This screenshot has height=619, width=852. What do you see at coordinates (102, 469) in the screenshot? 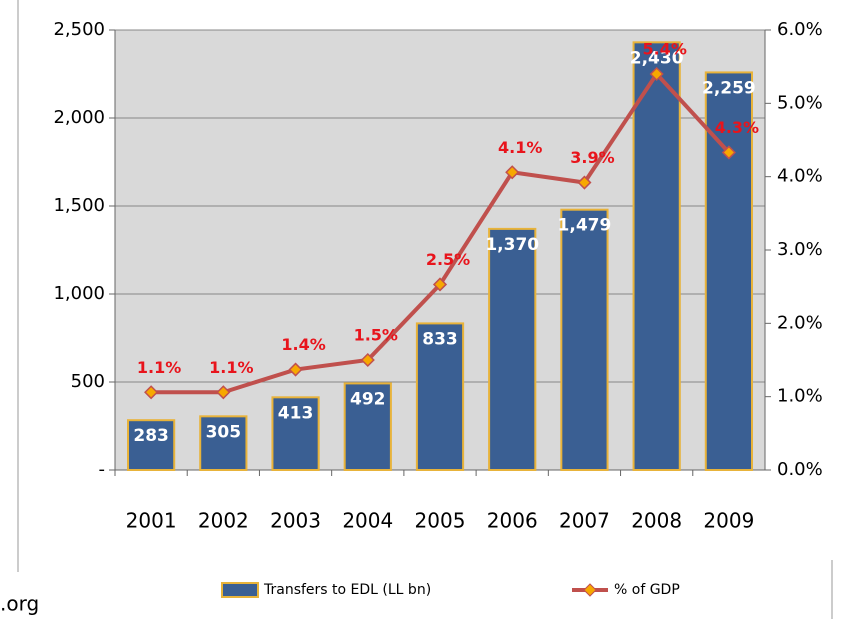
I see `y-tick-label: -` at bounding box center [102, 469].